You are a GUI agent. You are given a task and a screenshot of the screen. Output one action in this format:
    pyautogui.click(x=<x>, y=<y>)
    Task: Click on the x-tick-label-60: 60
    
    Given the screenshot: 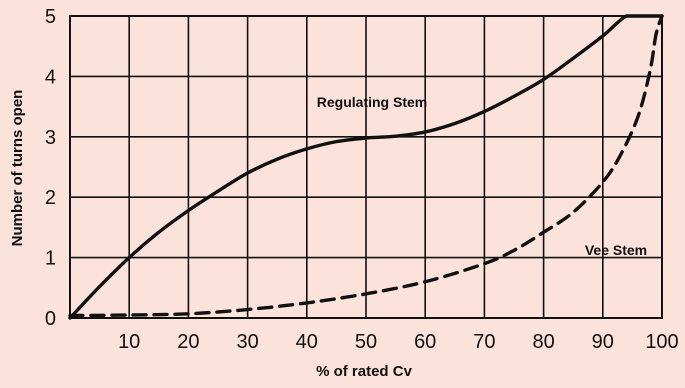 What is the action you would take?
    pyautogui.click(x=425, y=342)
    